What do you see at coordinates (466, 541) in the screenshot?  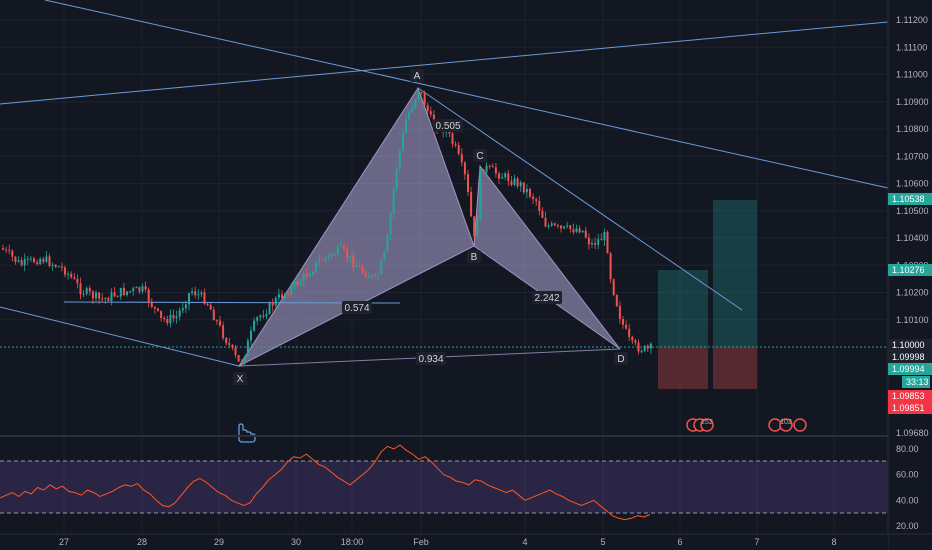 I see `time-axis: 27 28 29 30 18:00 Feb 4 5 6 7 8` at bounding box center [466, 541].